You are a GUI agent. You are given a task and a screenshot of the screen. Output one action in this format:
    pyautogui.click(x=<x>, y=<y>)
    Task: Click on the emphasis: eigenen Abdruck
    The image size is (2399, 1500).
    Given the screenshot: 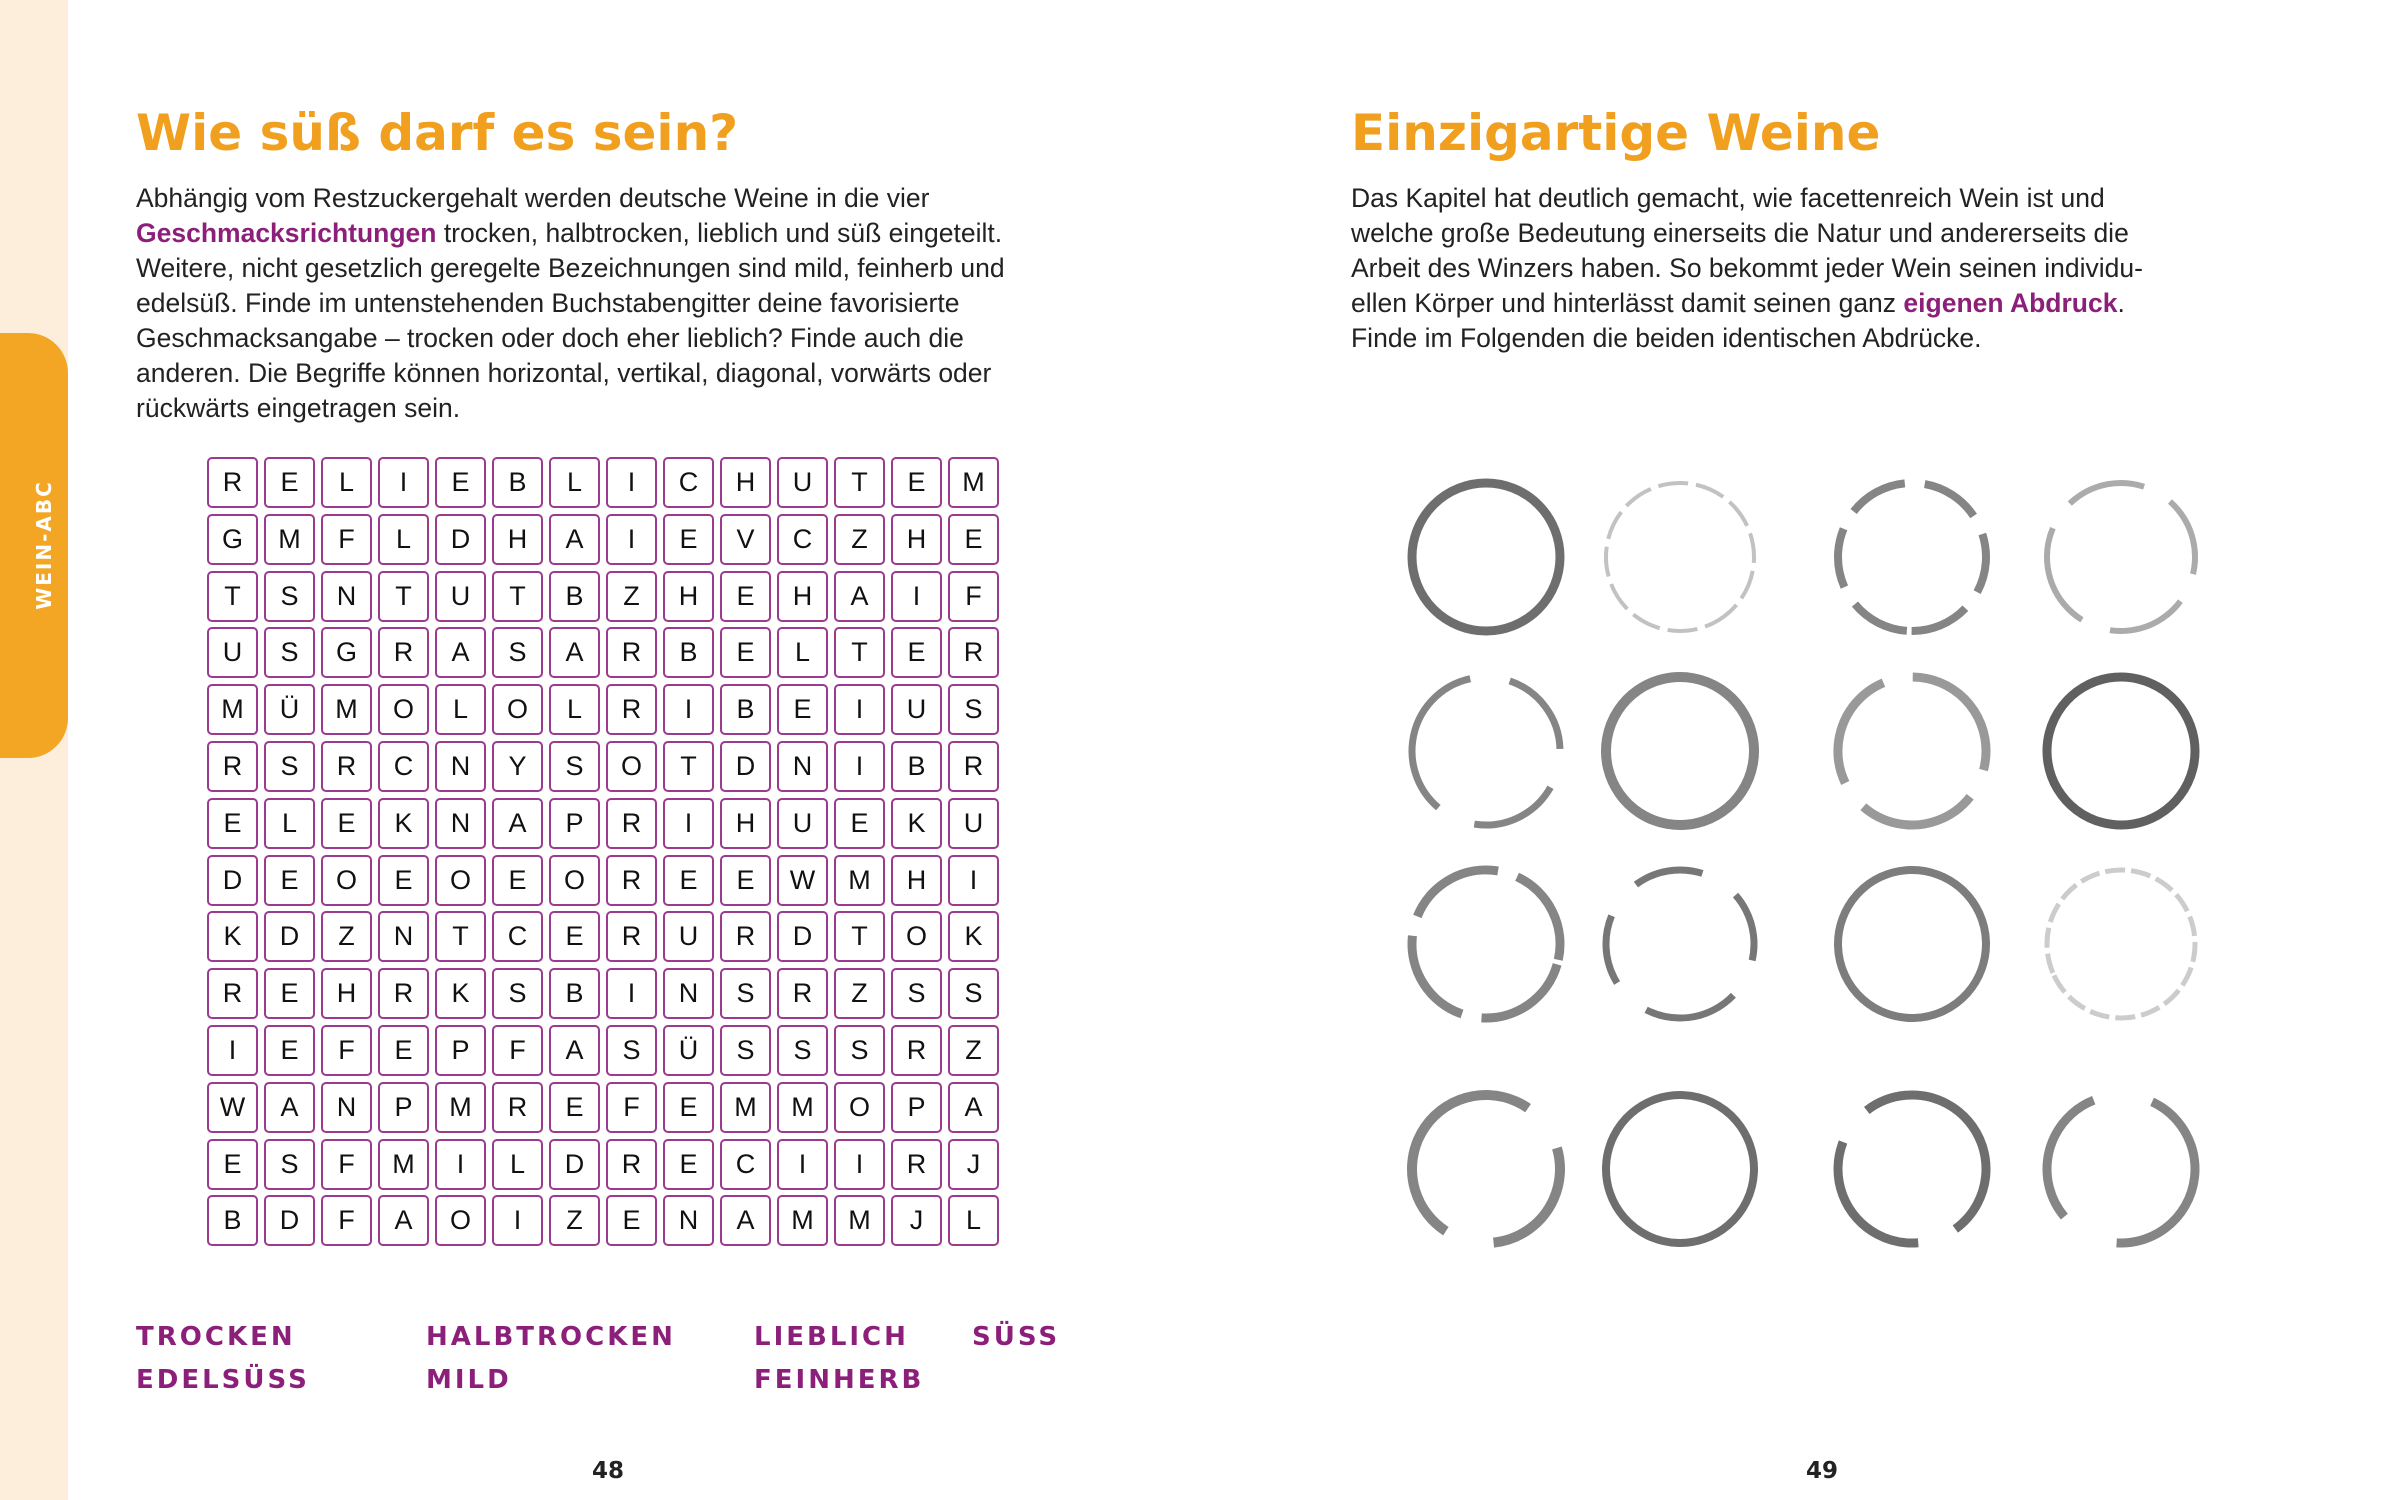 What is the action you would take?
    pyautogui.click(x=2010, y=303)
    